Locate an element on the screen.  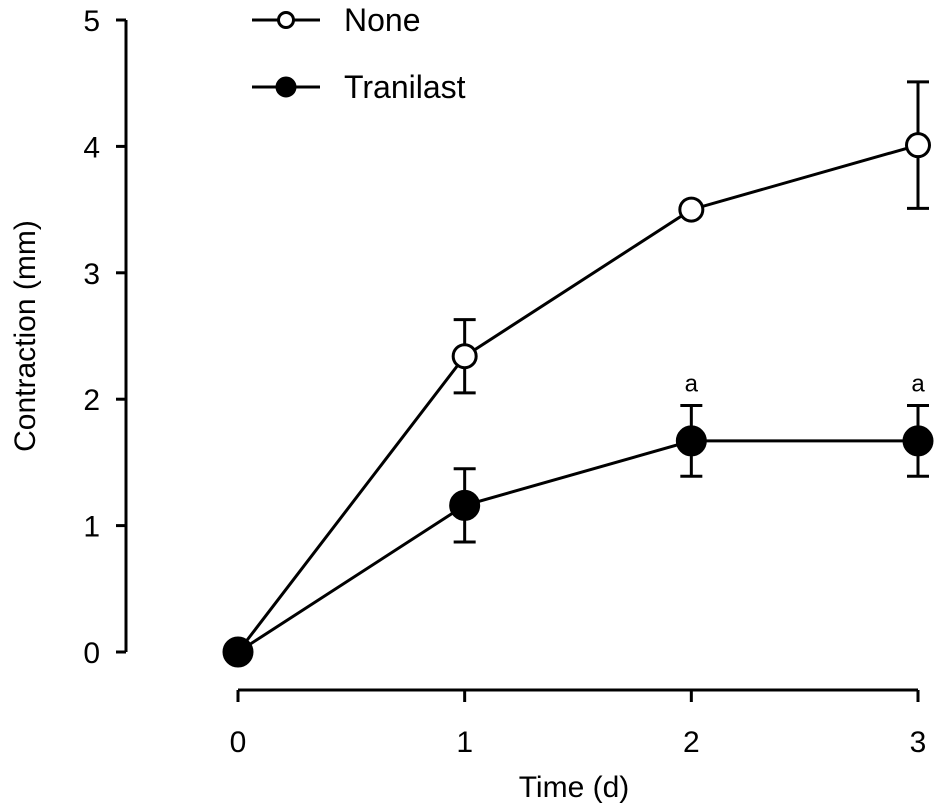
x-tick-label: 1 is located at coordinates (464, 742).